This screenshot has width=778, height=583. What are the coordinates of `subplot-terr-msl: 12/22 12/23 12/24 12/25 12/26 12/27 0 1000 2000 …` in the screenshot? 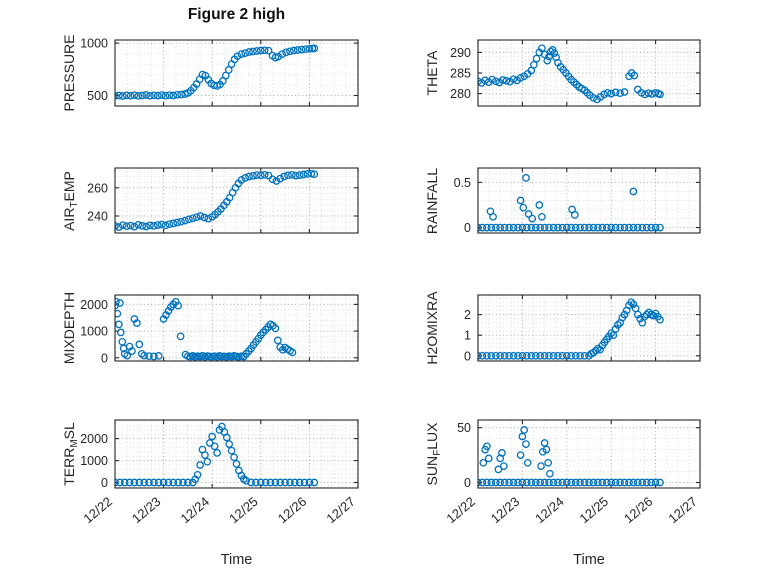 It's located at (217, 486).